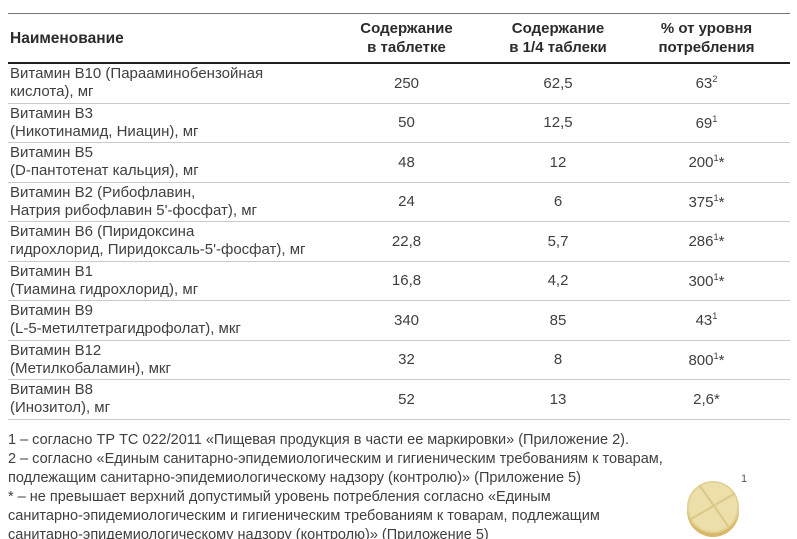  I want to click on tablet-icon, so click(713, 509).